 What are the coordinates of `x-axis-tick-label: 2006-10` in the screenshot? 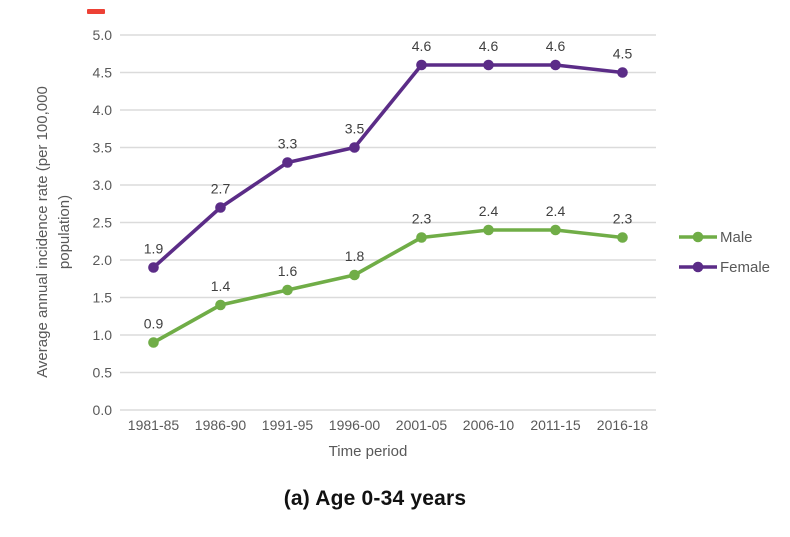 It's located at (489, 425).